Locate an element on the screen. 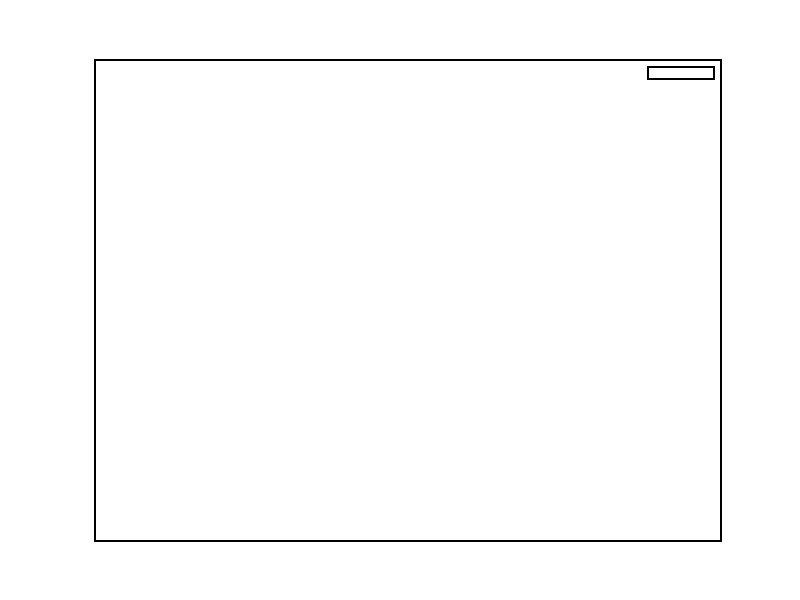  legend is located at coordinates (681, 73).